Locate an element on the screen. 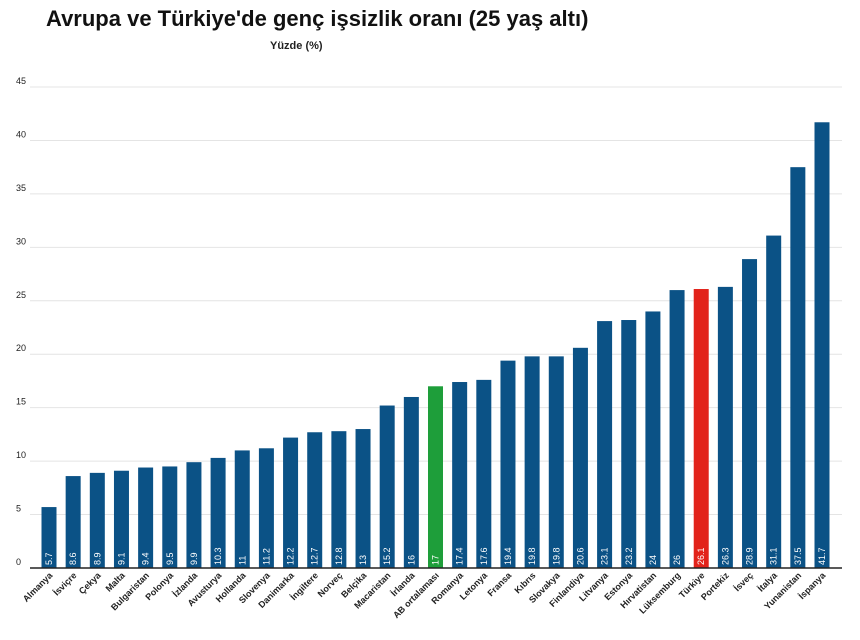 This screenshot has height=640, width=860. data-label-26: 26 is located at coordinates (677, 560).